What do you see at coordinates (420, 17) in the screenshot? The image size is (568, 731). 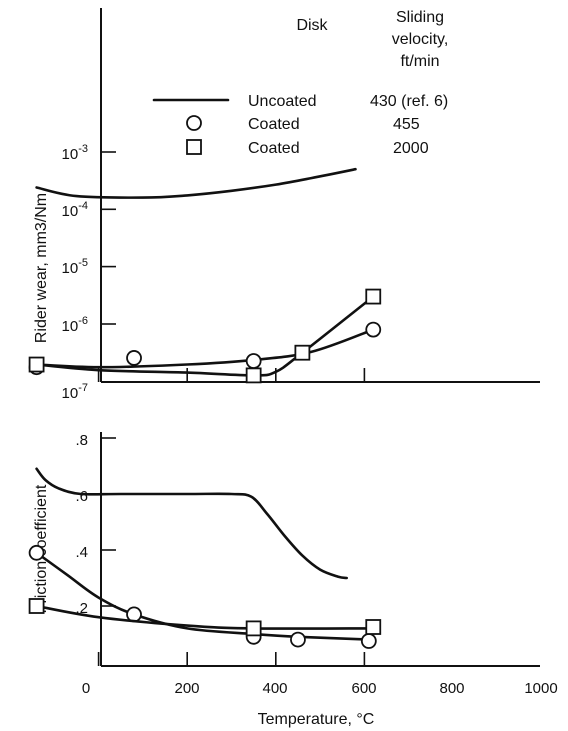 I see `legend-header-velocity-line1: Sliding` at bounding box center [420, 17].